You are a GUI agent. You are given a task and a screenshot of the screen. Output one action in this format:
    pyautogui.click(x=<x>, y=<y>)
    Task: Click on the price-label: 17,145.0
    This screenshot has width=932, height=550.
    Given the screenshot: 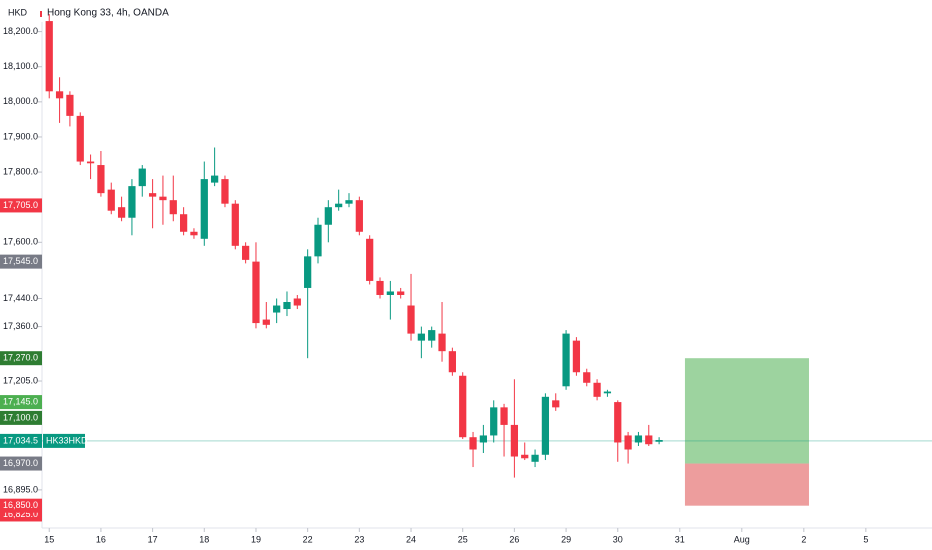 What is the action you would take?
    pyautogui.click(x=20, y=401)
    